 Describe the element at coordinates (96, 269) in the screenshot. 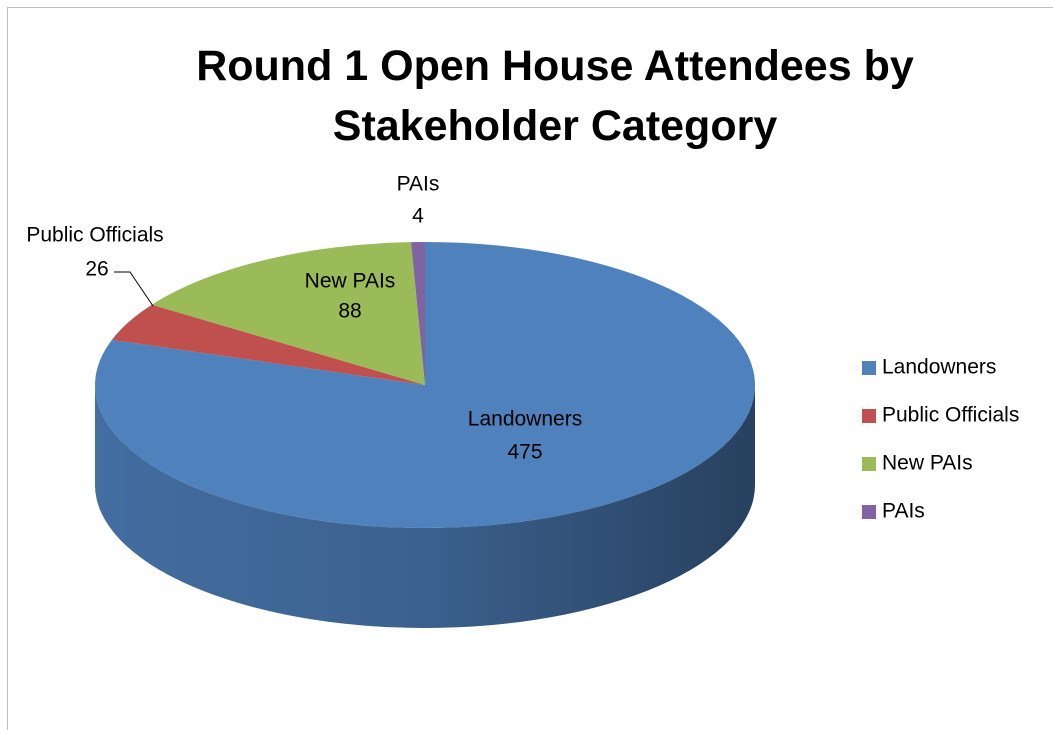

I see `data-label-value: 26` at that location.